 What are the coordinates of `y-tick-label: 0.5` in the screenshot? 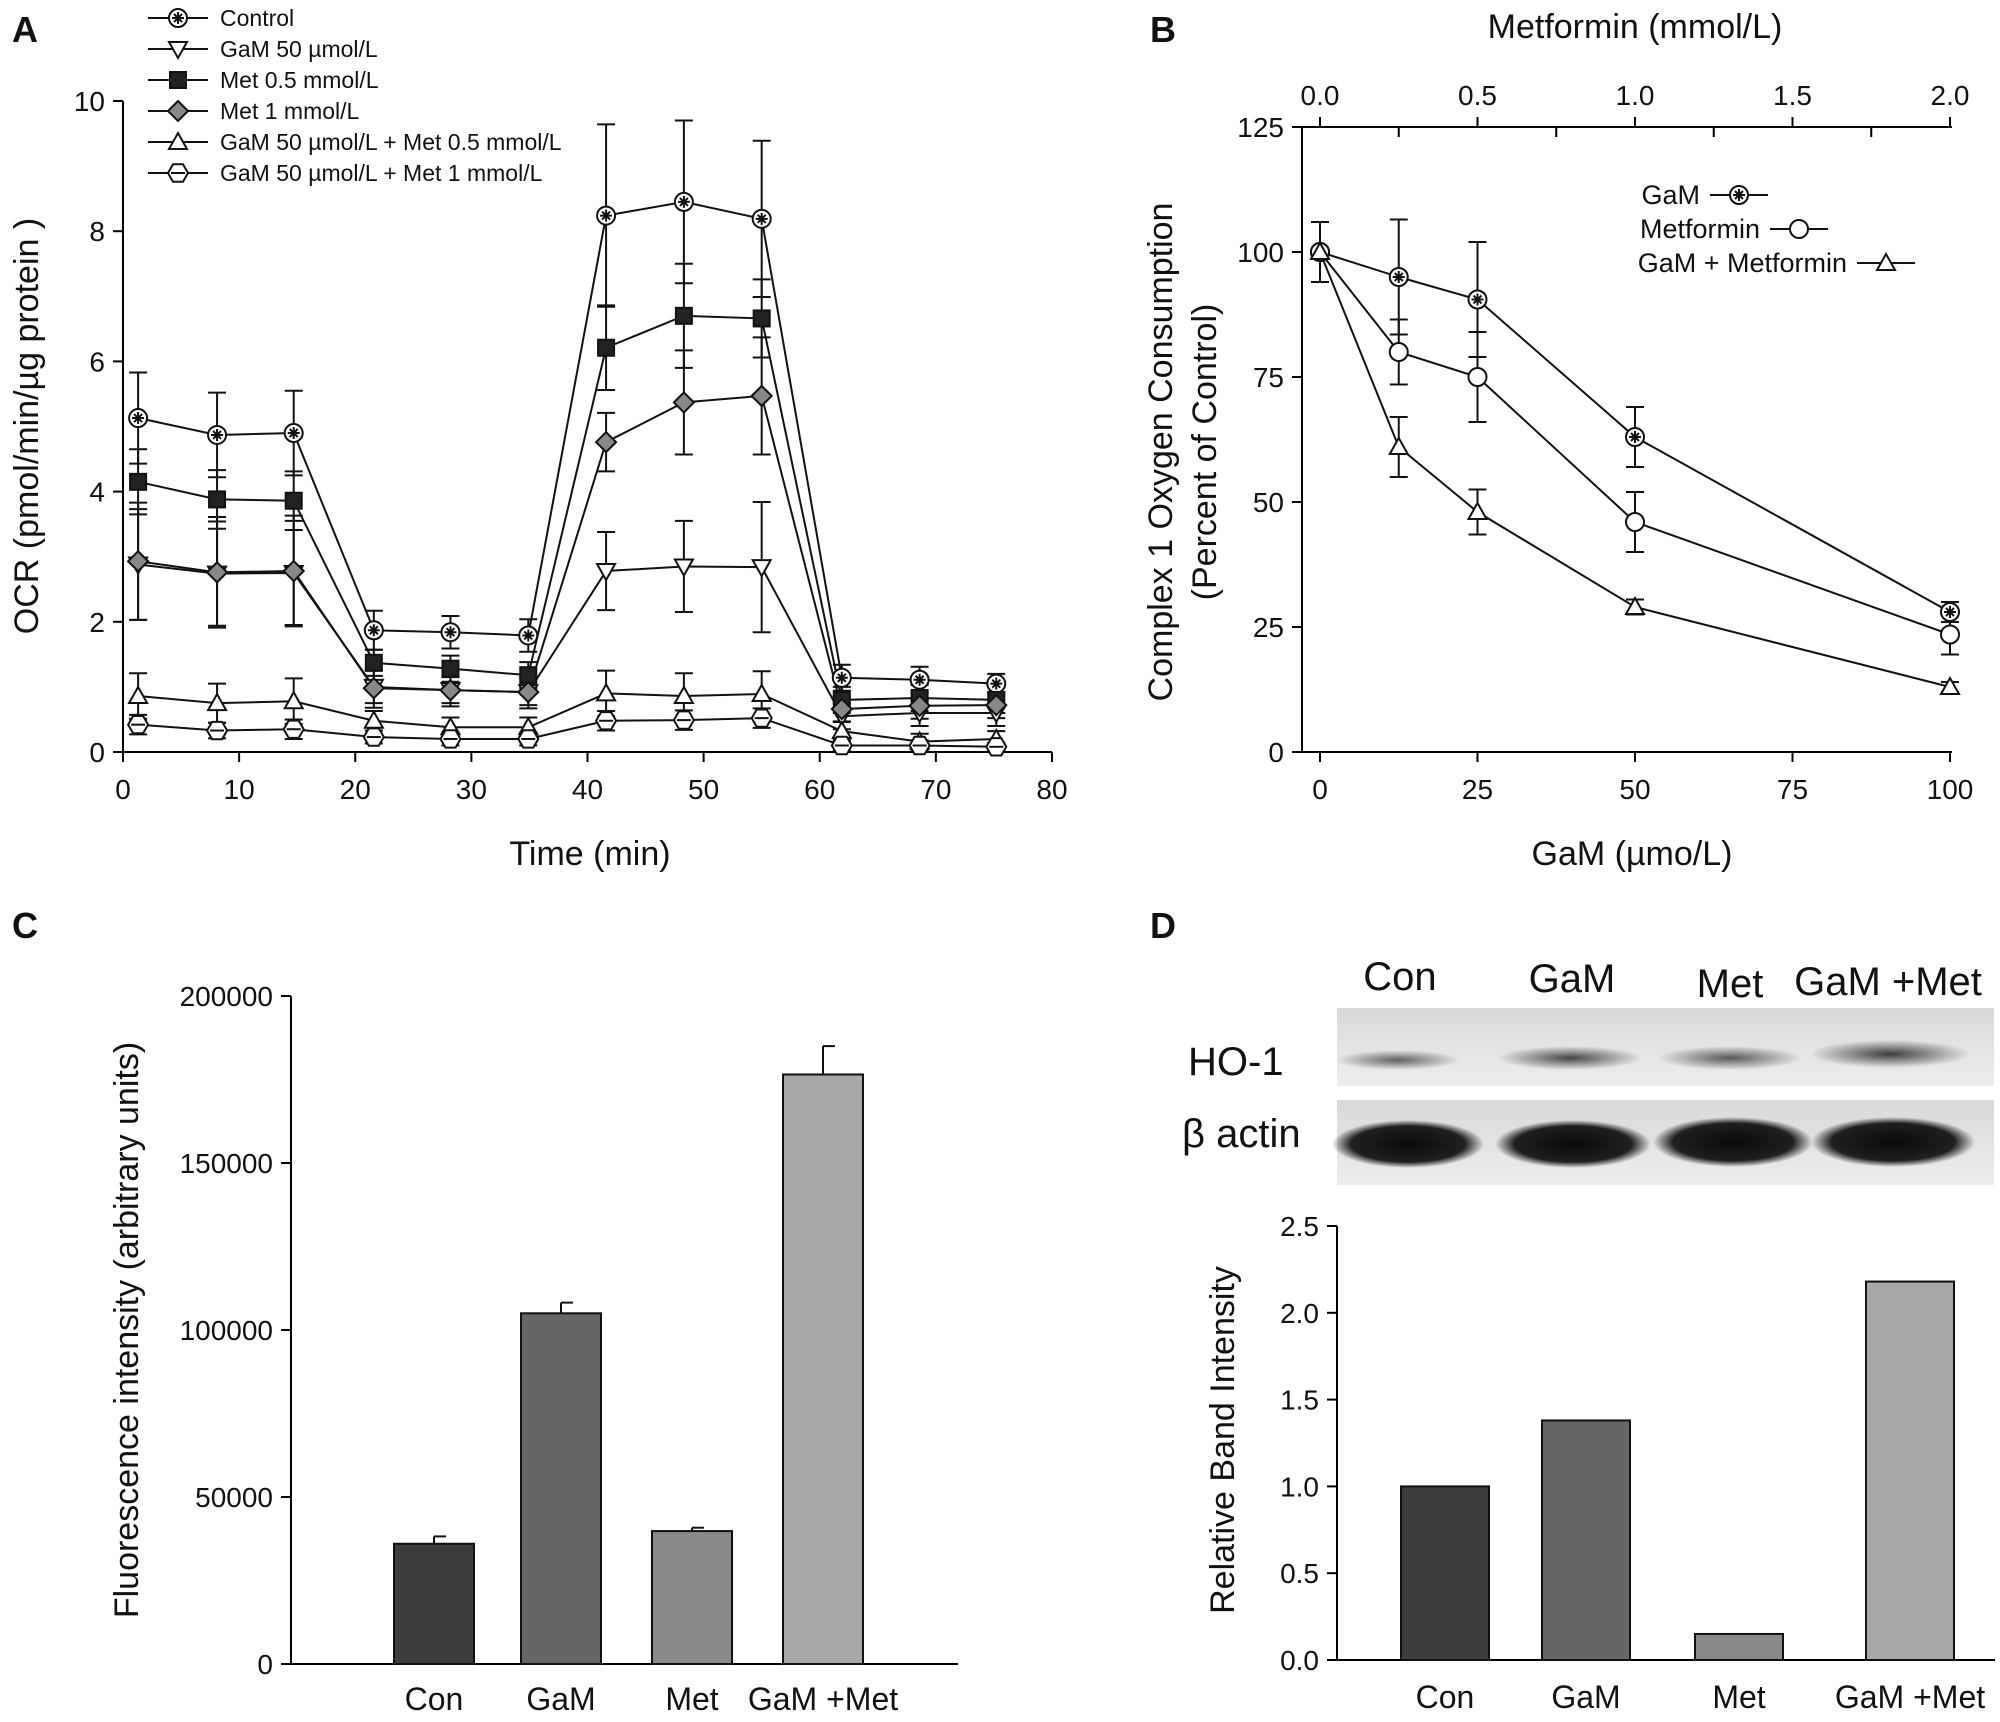 It's located at (1299, 1573).